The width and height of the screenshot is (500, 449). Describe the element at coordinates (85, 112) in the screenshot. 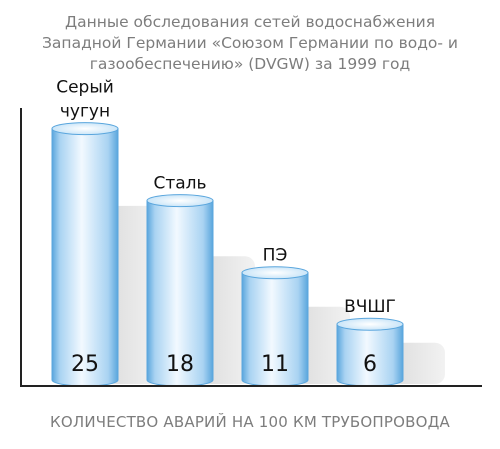

I see `category-label-1-line-2: чугун` at that location.